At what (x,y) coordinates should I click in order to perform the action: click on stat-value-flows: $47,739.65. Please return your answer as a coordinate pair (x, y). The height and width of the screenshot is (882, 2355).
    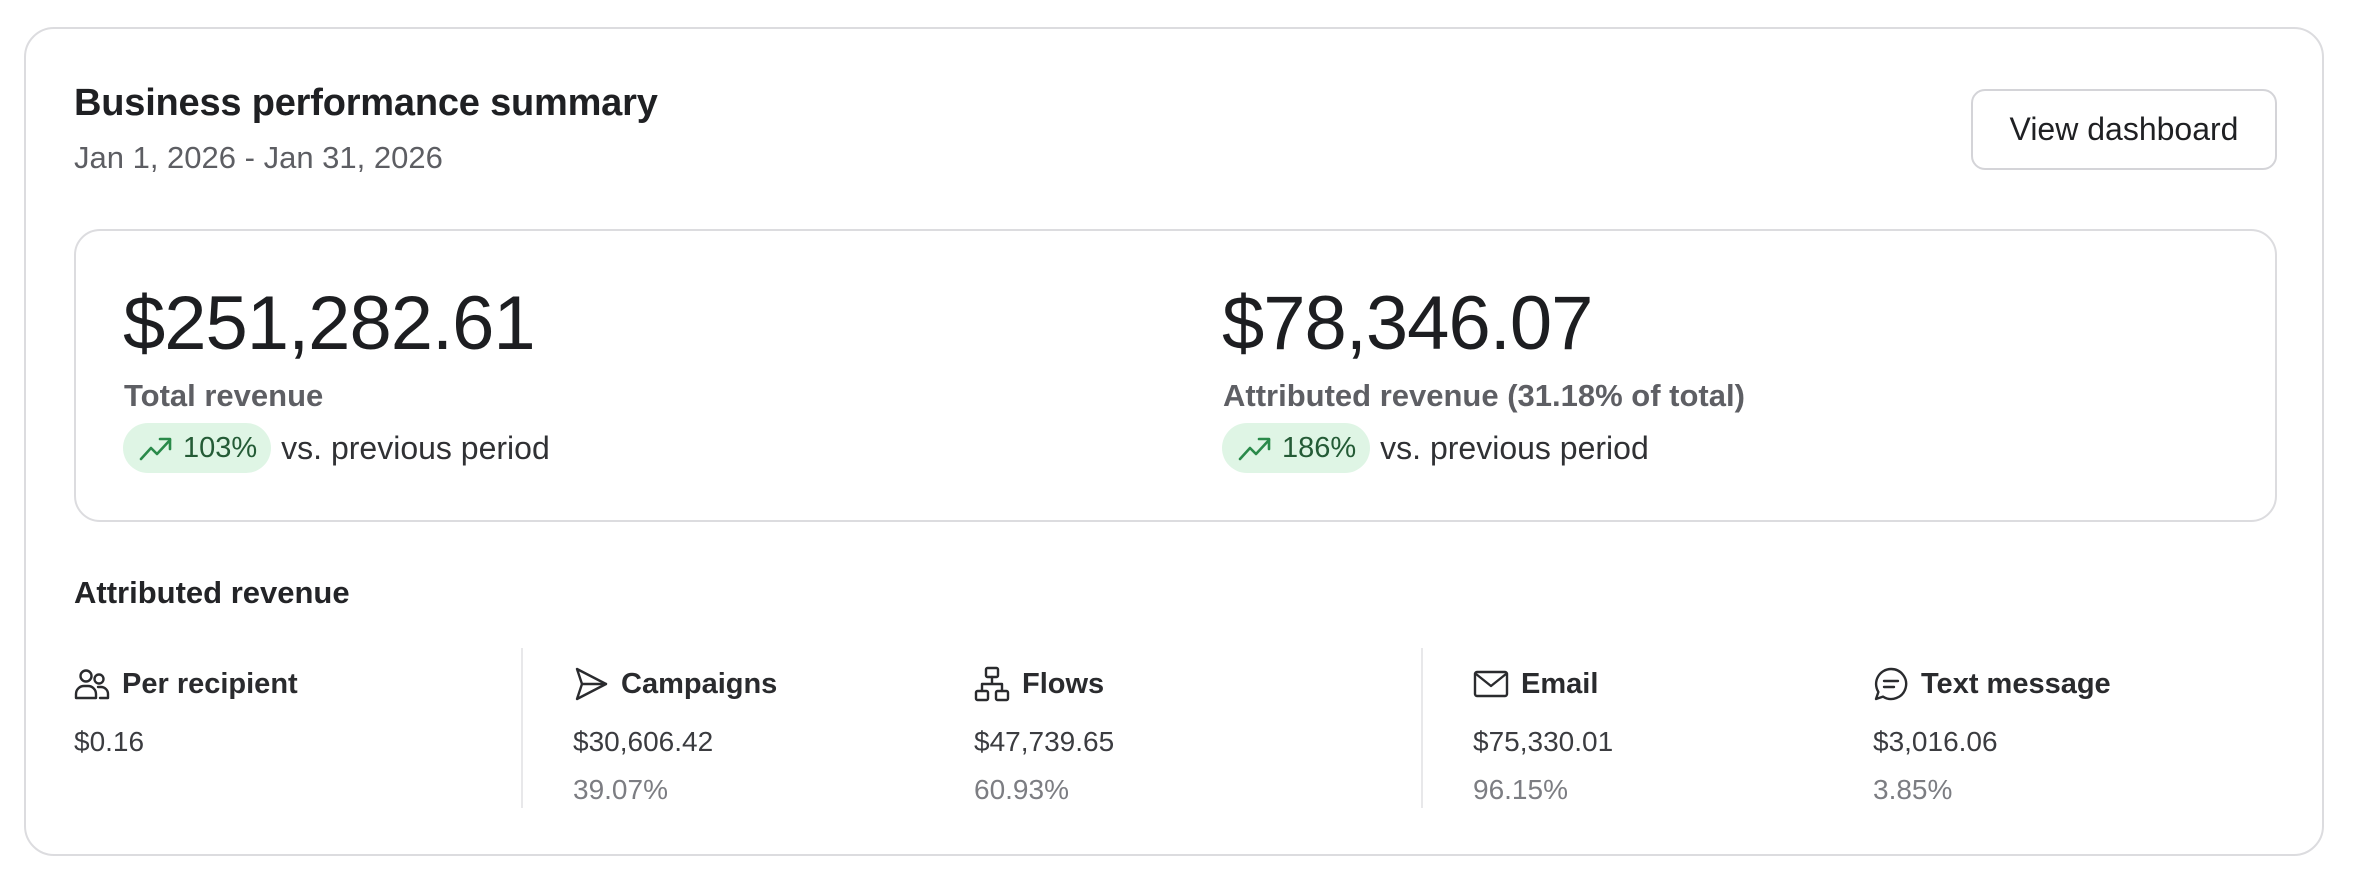
    Looking at the image, I should click on (1044, 741).